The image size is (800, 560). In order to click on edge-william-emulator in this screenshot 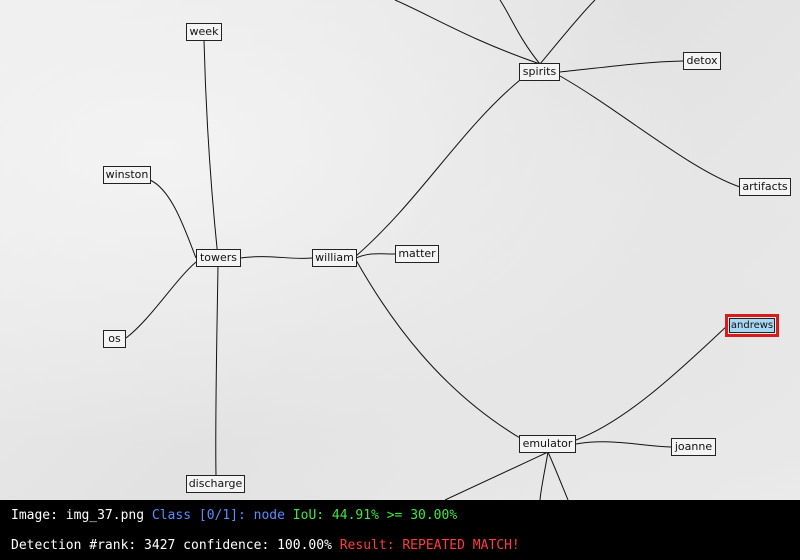, I will do `click(438, 349)`.